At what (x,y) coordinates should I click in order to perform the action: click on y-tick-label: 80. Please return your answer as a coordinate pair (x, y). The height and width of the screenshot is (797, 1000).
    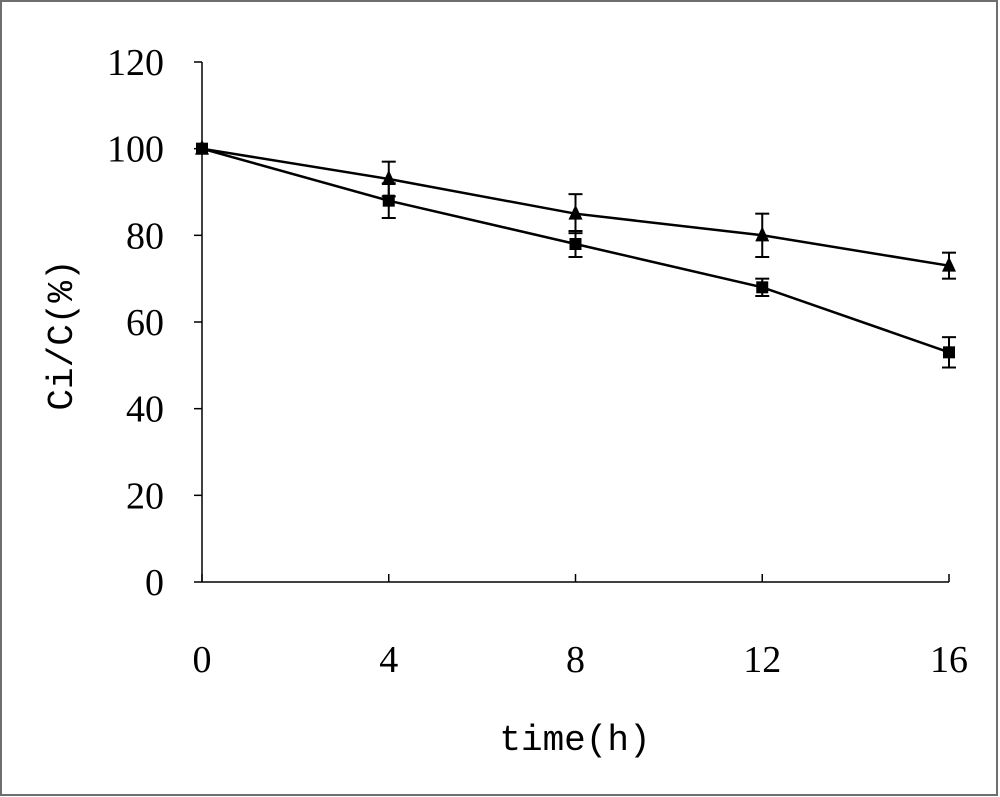
    Looking at the image, I should click on (145, 236).